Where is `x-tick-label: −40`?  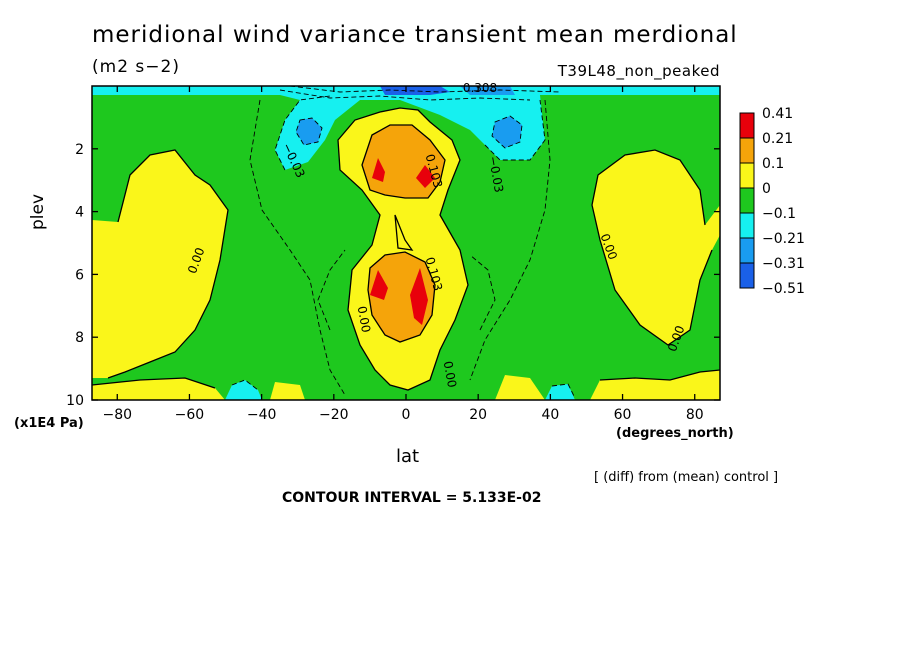
x-tick-label: −40 is located at coordinates (262, 415).